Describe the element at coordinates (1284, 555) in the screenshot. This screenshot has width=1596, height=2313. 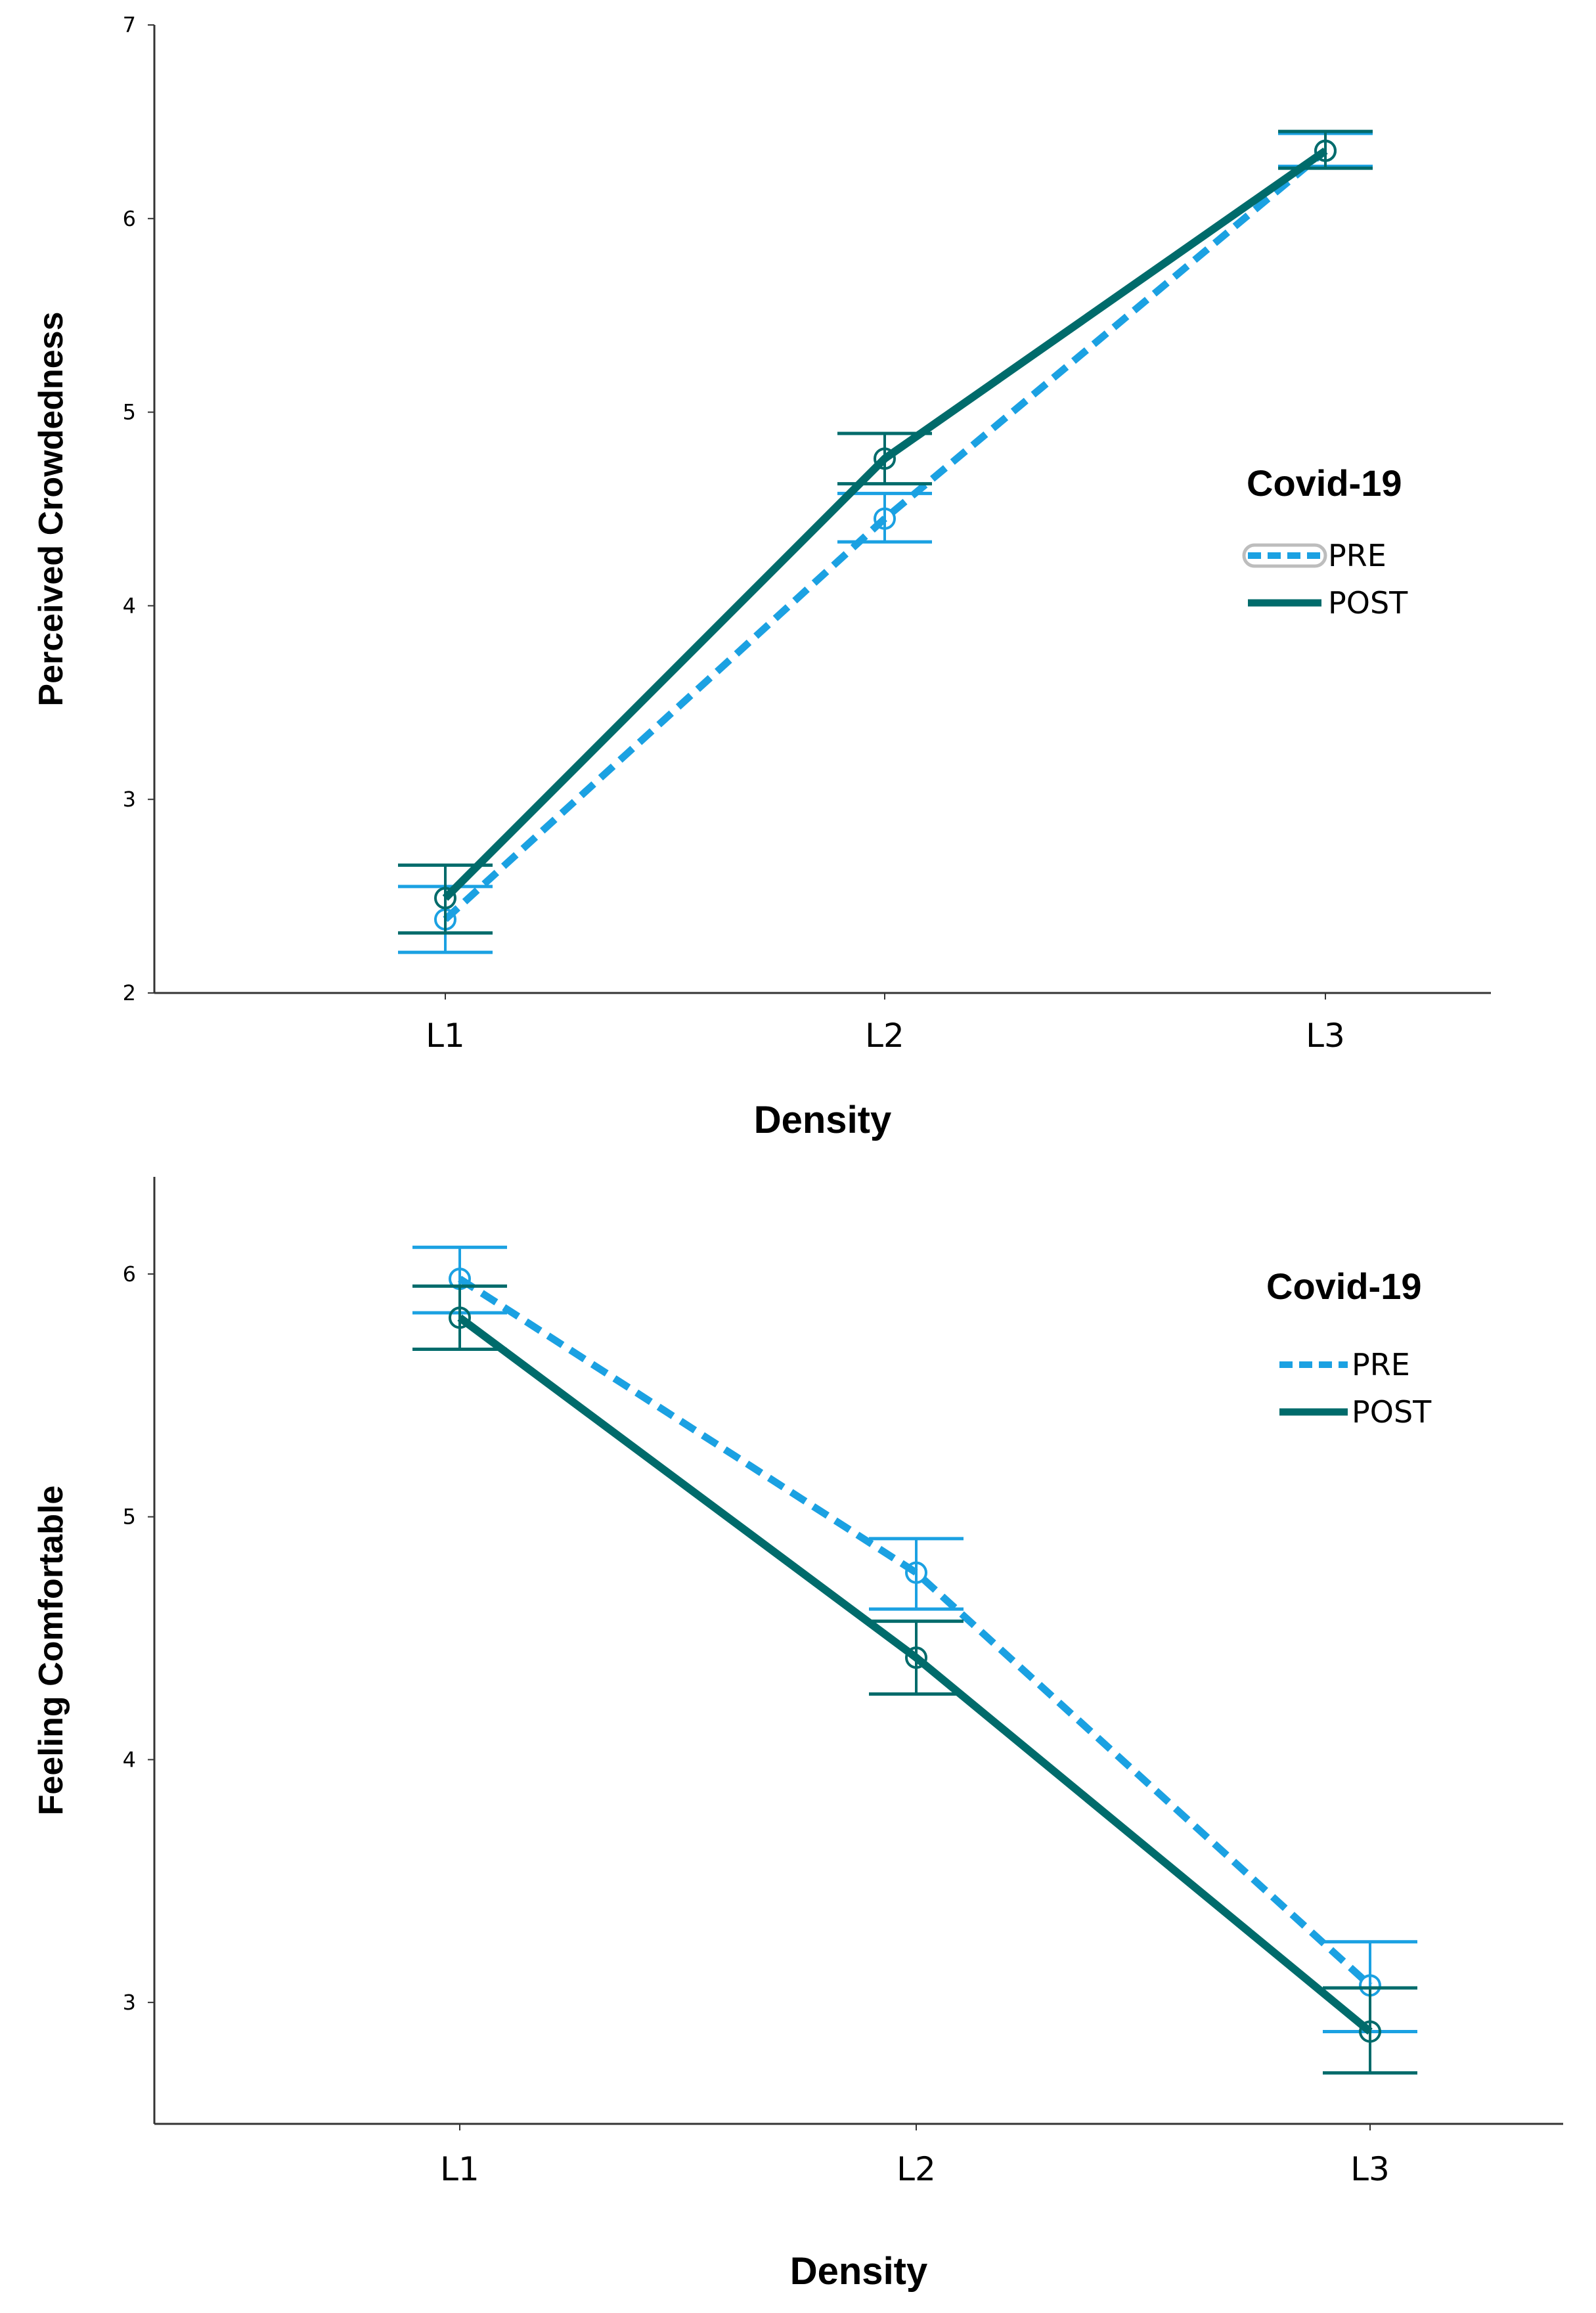
I see `legend-selection-outline` at that location.